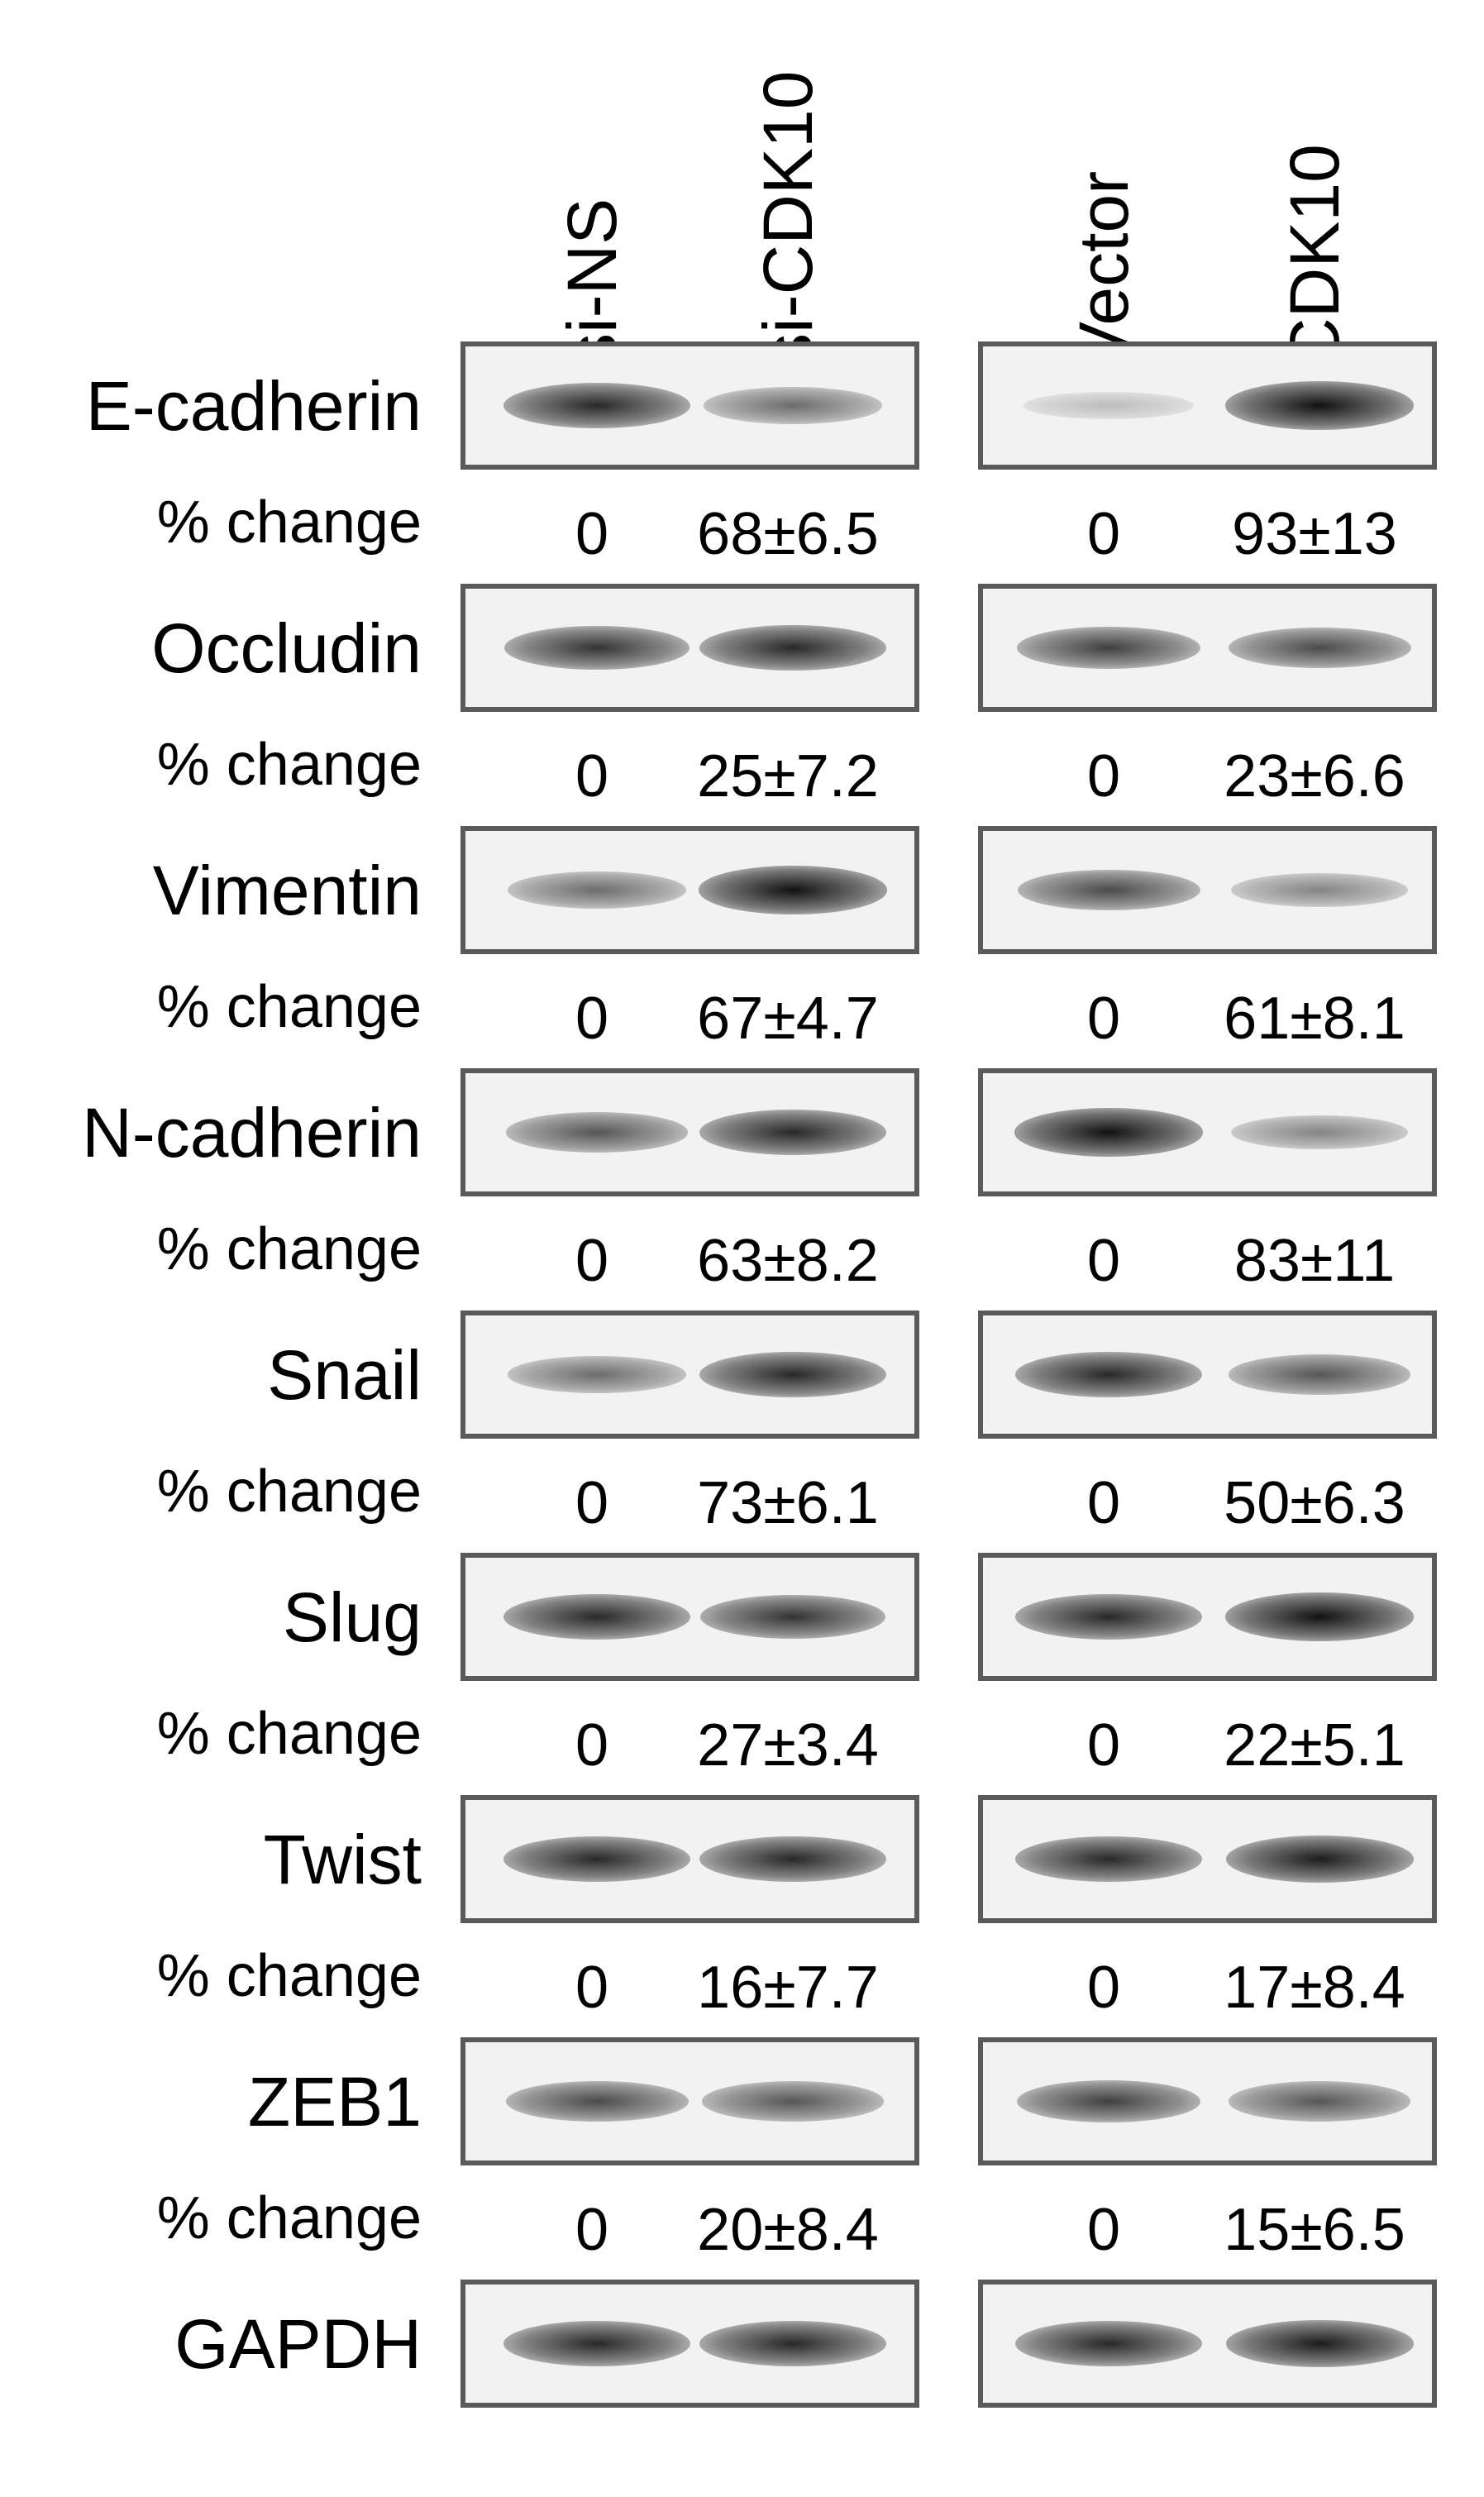  What do you see at coordinates (788, 1745) in the screenshot?
I see `percent-change-value: 27±3.4` at bounding box center [788, 1745].